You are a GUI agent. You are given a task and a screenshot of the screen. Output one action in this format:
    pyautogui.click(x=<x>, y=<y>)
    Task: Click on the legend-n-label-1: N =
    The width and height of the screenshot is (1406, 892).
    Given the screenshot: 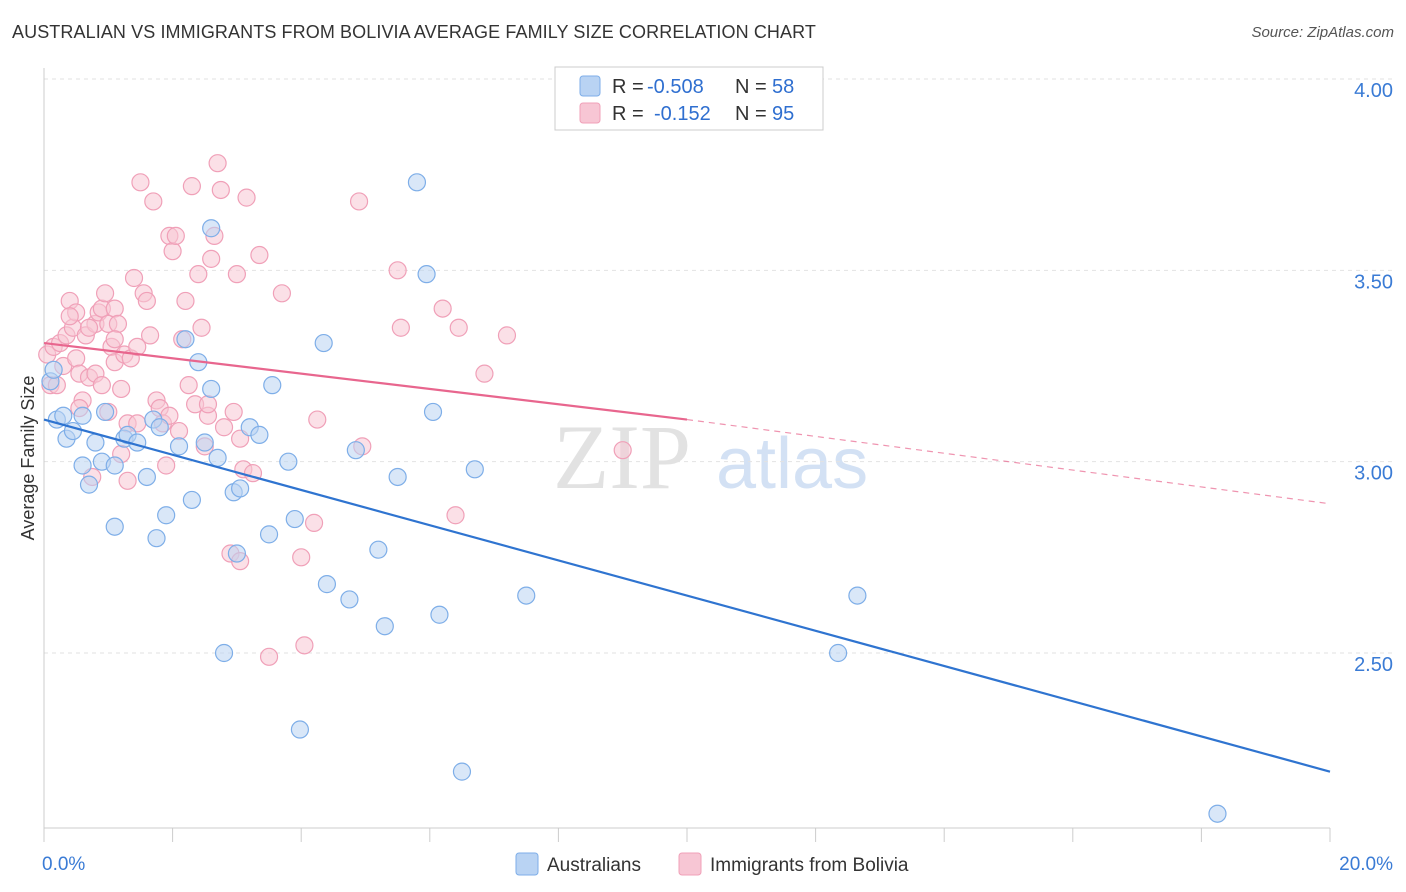 What is the action you would take?
    pyautogui.click(x=751, y=87)
    